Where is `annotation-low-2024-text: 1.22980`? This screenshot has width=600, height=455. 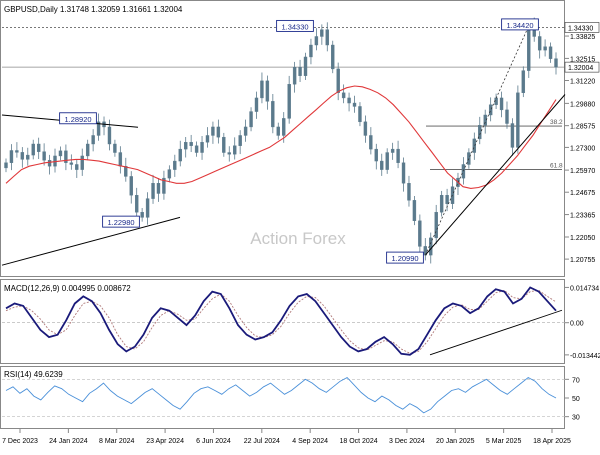
annotation-low-2024-text: 1.22980 is located at coordinates (120, 222).